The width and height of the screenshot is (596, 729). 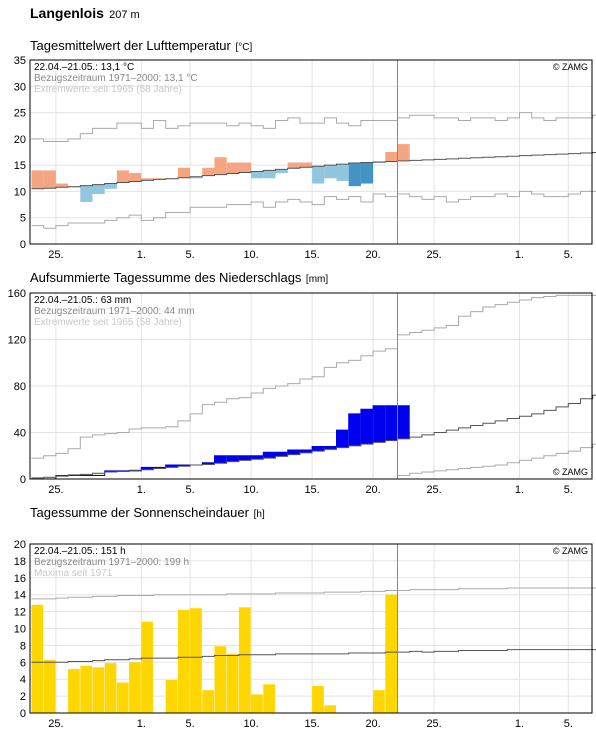 I want to click on y-tick-label: 2, so click(x=23, y=697).